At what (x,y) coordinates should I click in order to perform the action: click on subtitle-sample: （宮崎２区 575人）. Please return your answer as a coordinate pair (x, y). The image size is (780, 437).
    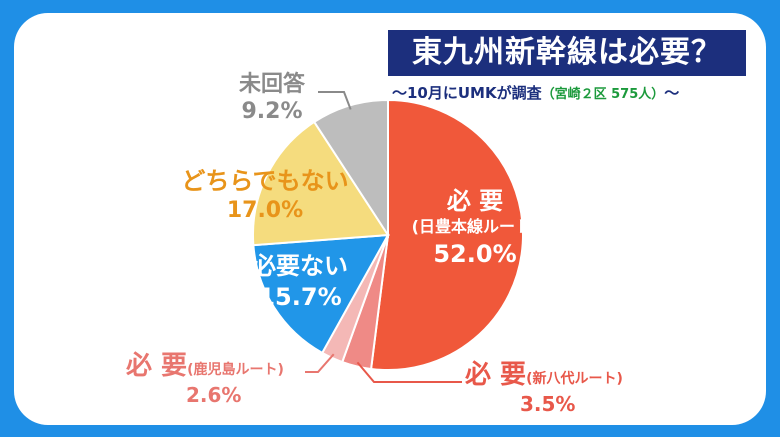
    Looking at the image, I should click on (603, 94).